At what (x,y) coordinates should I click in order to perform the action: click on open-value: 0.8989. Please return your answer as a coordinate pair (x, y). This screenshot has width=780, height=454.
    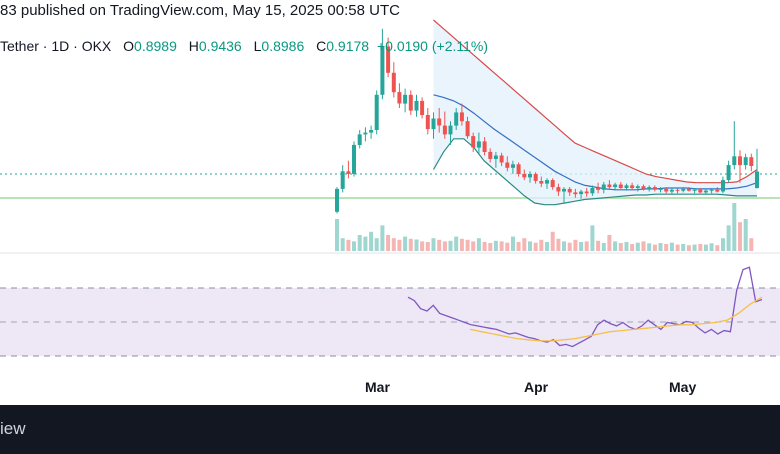
    Looking at the image, I should click on (155, 46).